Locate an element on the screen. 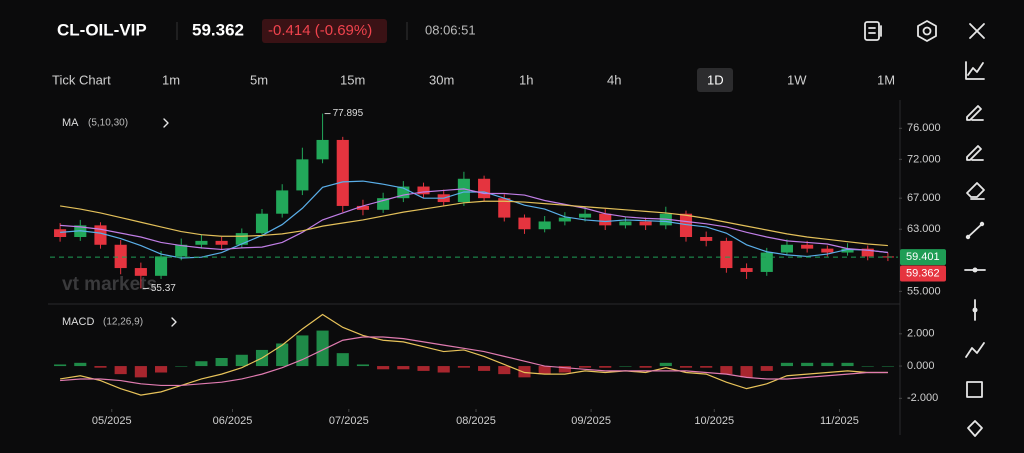 The width and height of the screenshot is (1024, 453). price-tag-label: 59.401 is located at coordinates (923, 257).